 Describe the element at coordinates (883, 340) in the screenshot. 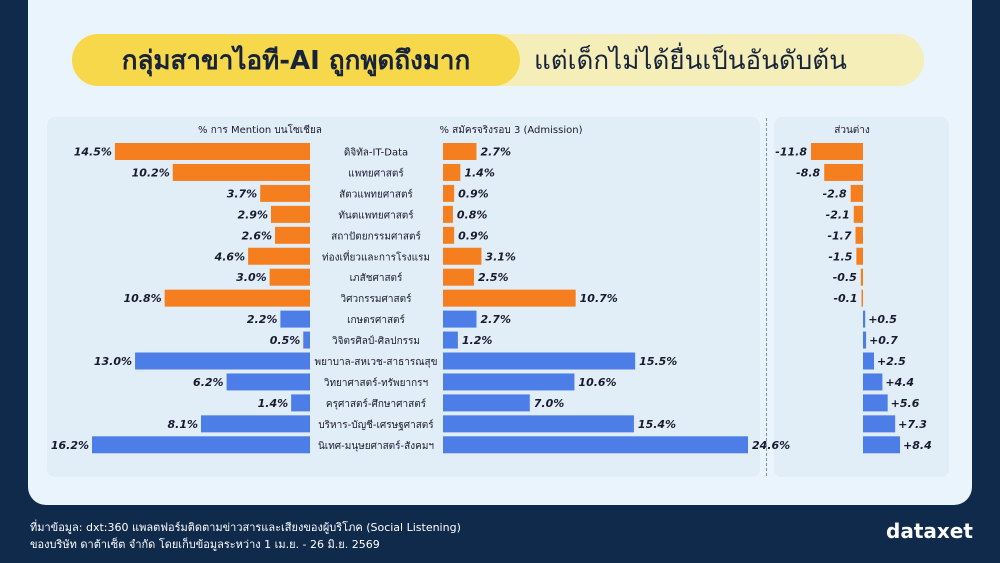

I see `label-difference: +0.7` at that location.